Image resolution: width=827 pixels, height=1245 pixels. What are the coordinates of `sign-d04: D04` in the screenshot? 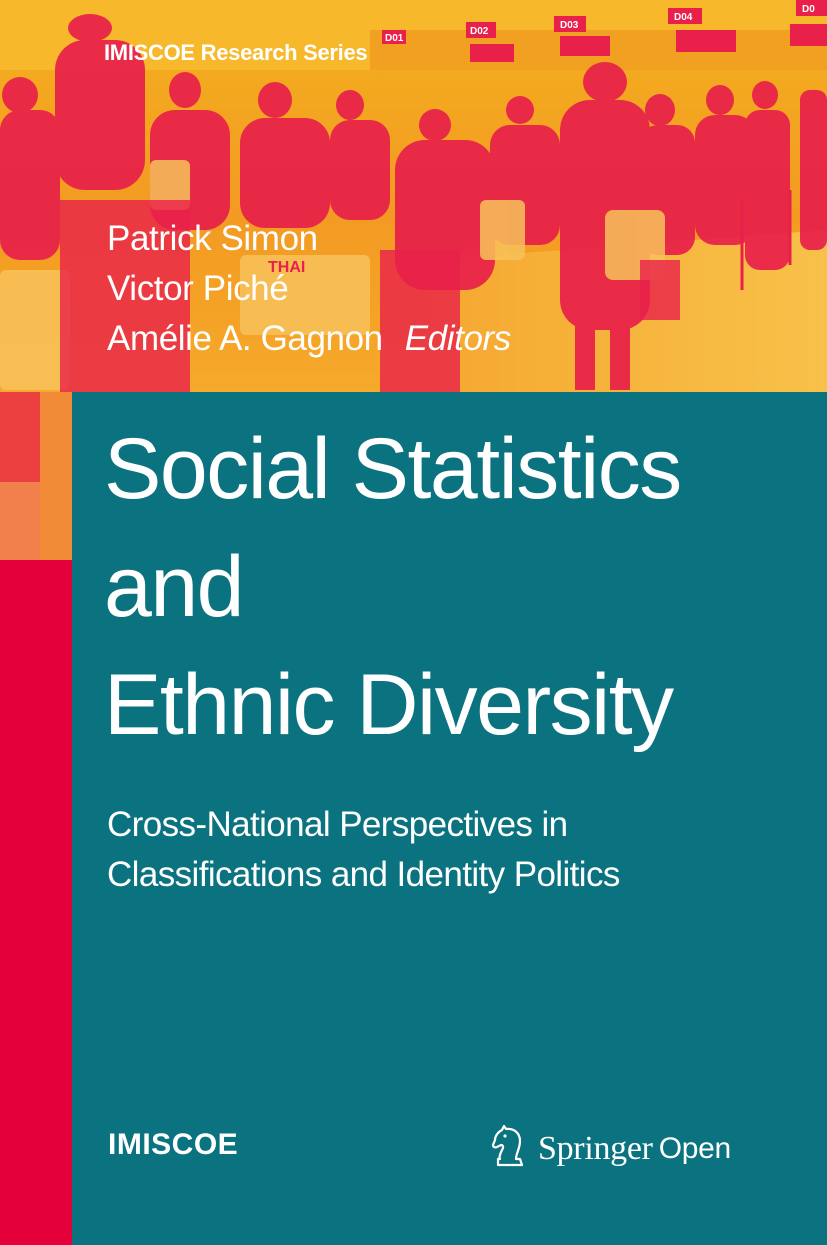 It's located at (683, 17).